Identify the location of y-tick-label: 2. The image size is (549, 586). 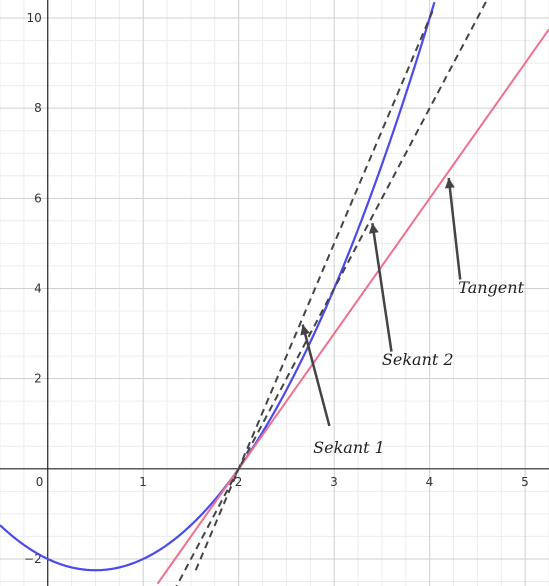
(38, 379).